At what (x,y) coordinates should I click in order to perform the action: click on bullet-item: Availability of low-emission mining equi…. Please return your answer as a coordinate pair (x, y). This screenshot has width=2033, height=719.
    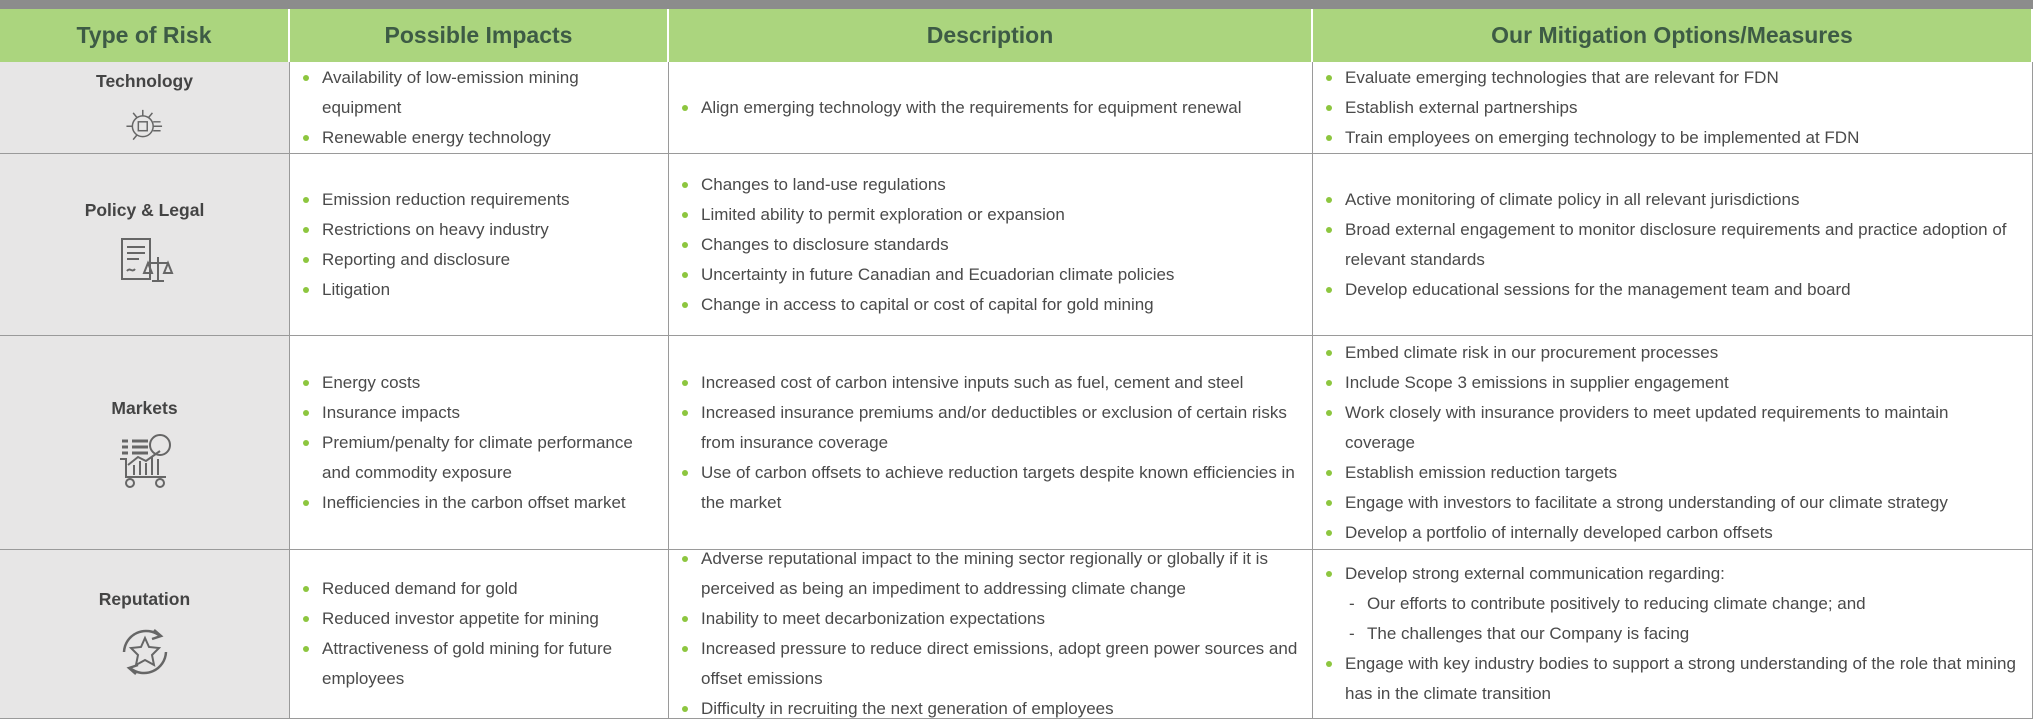
    Looking at the image, I should click on (479, 93).